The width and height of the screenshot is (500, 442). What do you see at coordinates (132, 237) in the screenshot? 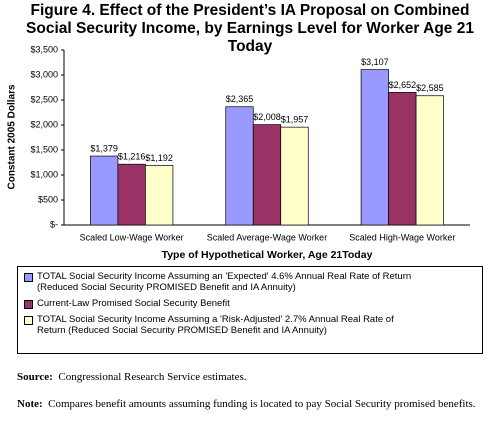
I see `x-tick-label: Scaled Low-Wage Worker` at bounding box center [132, 237].